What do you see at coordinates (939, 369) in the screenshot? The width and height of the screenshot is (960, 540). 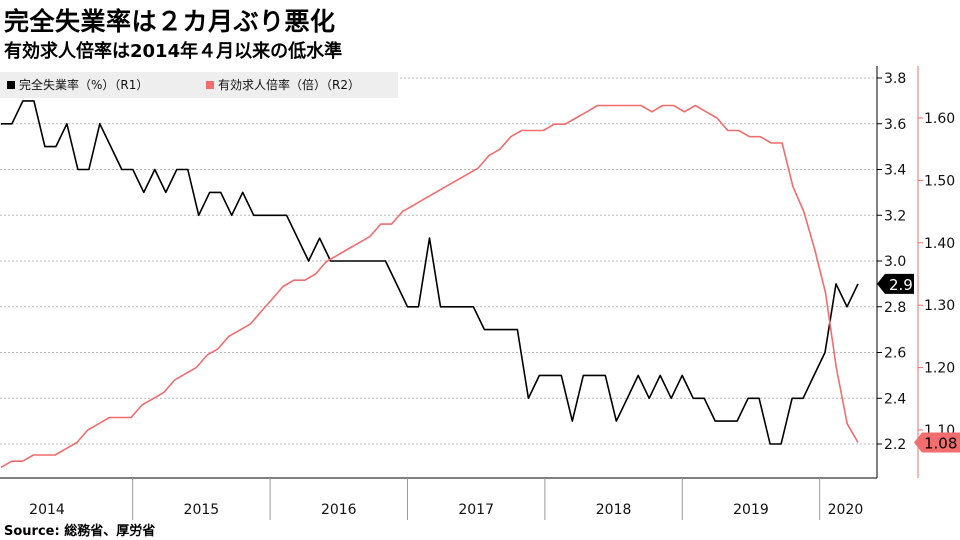 I see `y-right-tick-label: 1.20` at bounding box center [939, 369].